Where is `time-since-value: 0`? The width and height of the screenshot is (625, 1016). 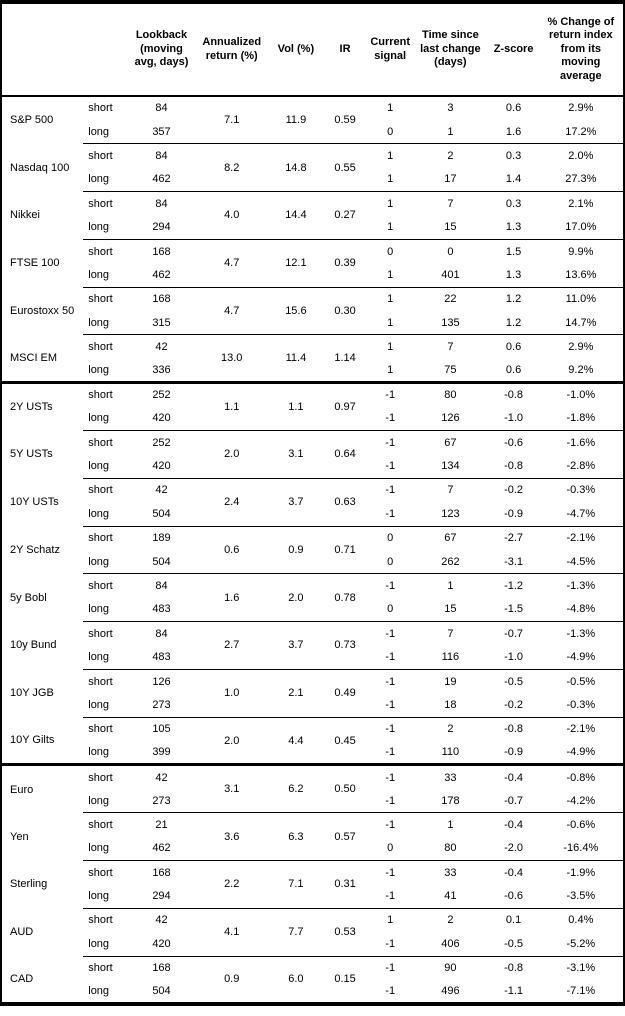
time-since-value: 0 is located at coordinates (450, 251).